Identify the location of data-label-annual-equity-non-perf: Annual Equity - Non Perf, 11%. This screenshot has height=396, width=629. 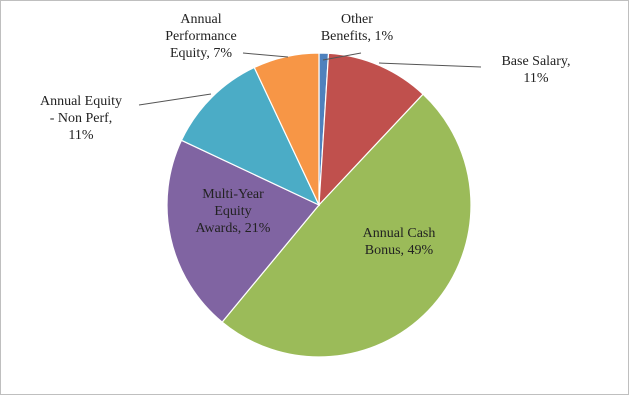
(81, 118).